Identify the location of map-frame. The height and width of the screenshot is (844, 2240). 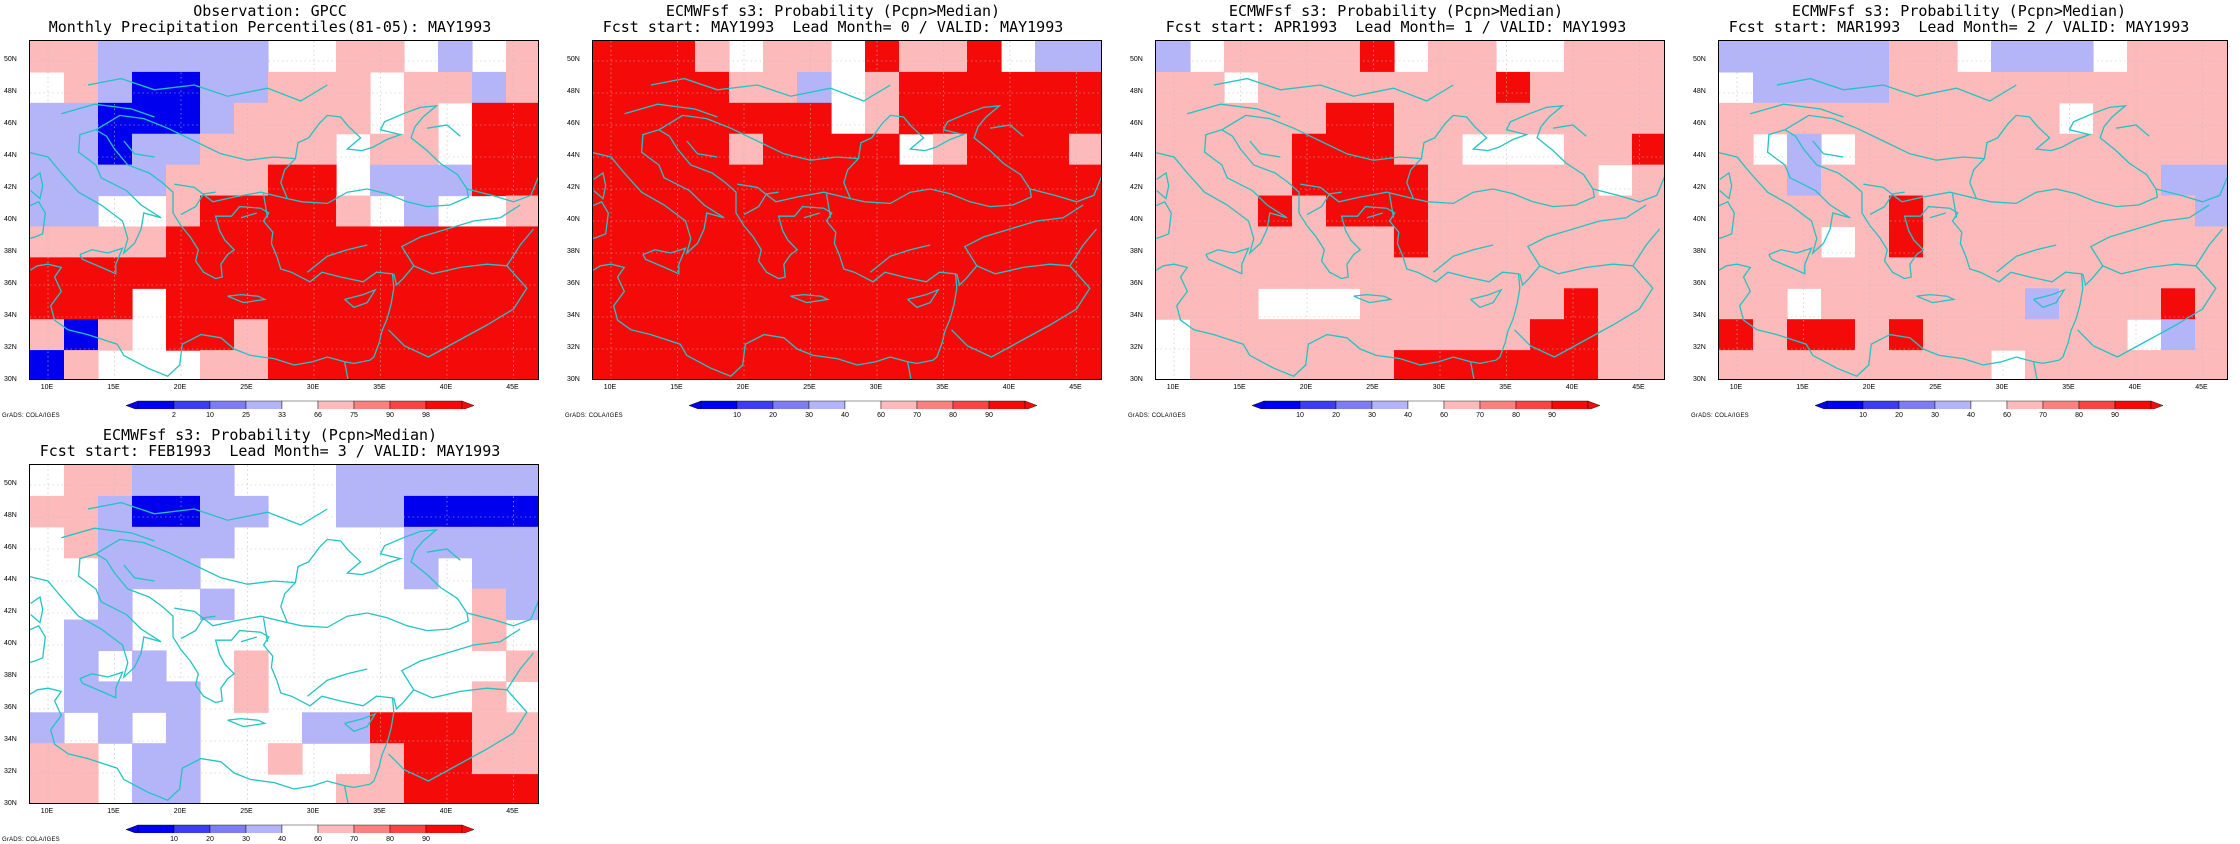
(847, 210).